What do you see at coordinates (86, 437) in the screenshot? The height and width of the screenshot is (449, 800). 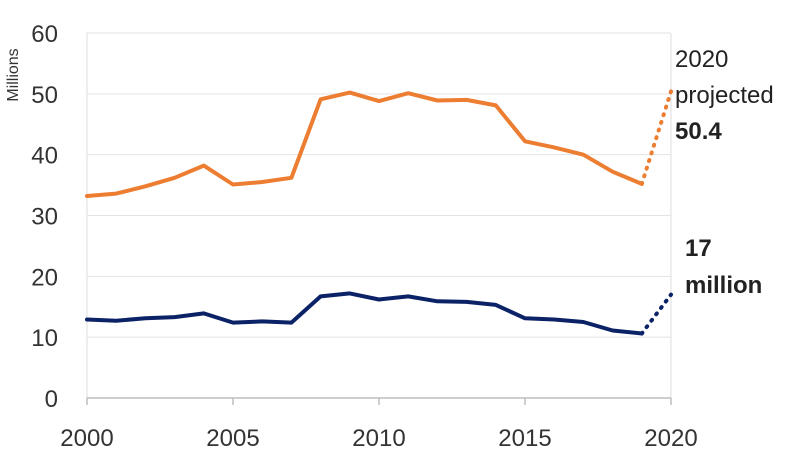 I see `x-tick-label: 2000` at bounding box center [86, 437].